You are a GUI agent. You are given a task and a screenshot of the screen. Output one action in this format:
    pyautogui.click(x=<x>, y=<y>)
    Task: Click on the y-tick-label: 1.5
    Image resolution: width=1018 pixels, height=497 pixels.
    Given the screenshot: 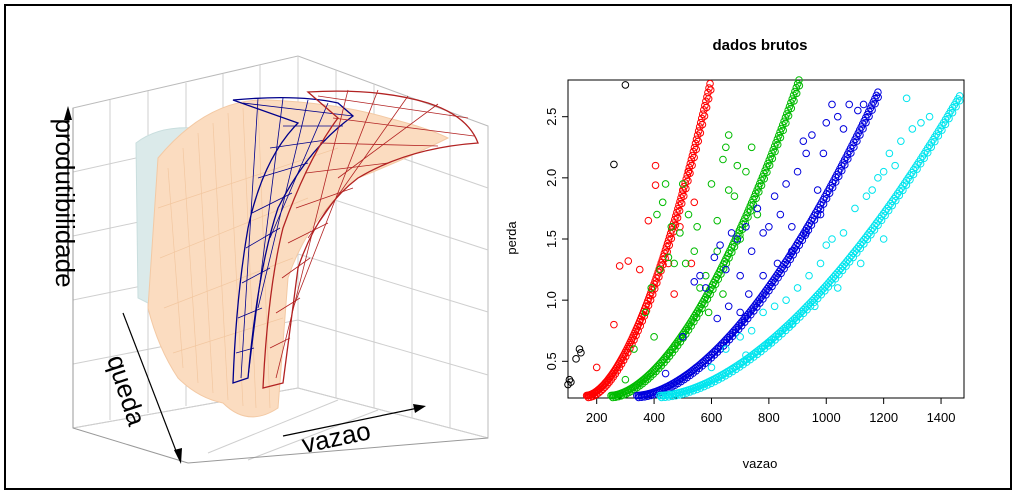 What is the action you would take?
    pyautogui.click(x=551, y=239)
    